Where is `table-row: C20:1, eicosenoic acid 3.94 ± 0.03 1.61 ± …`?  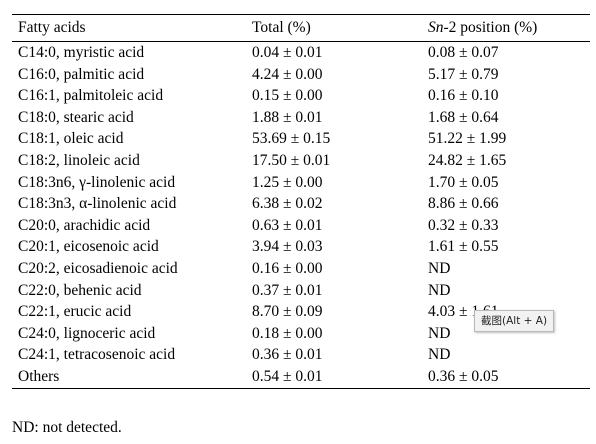
table-row: C20:1, eicosenoic acid 3.94 ± 0.03 1.61 ± … is located at coordinates (301, 247).